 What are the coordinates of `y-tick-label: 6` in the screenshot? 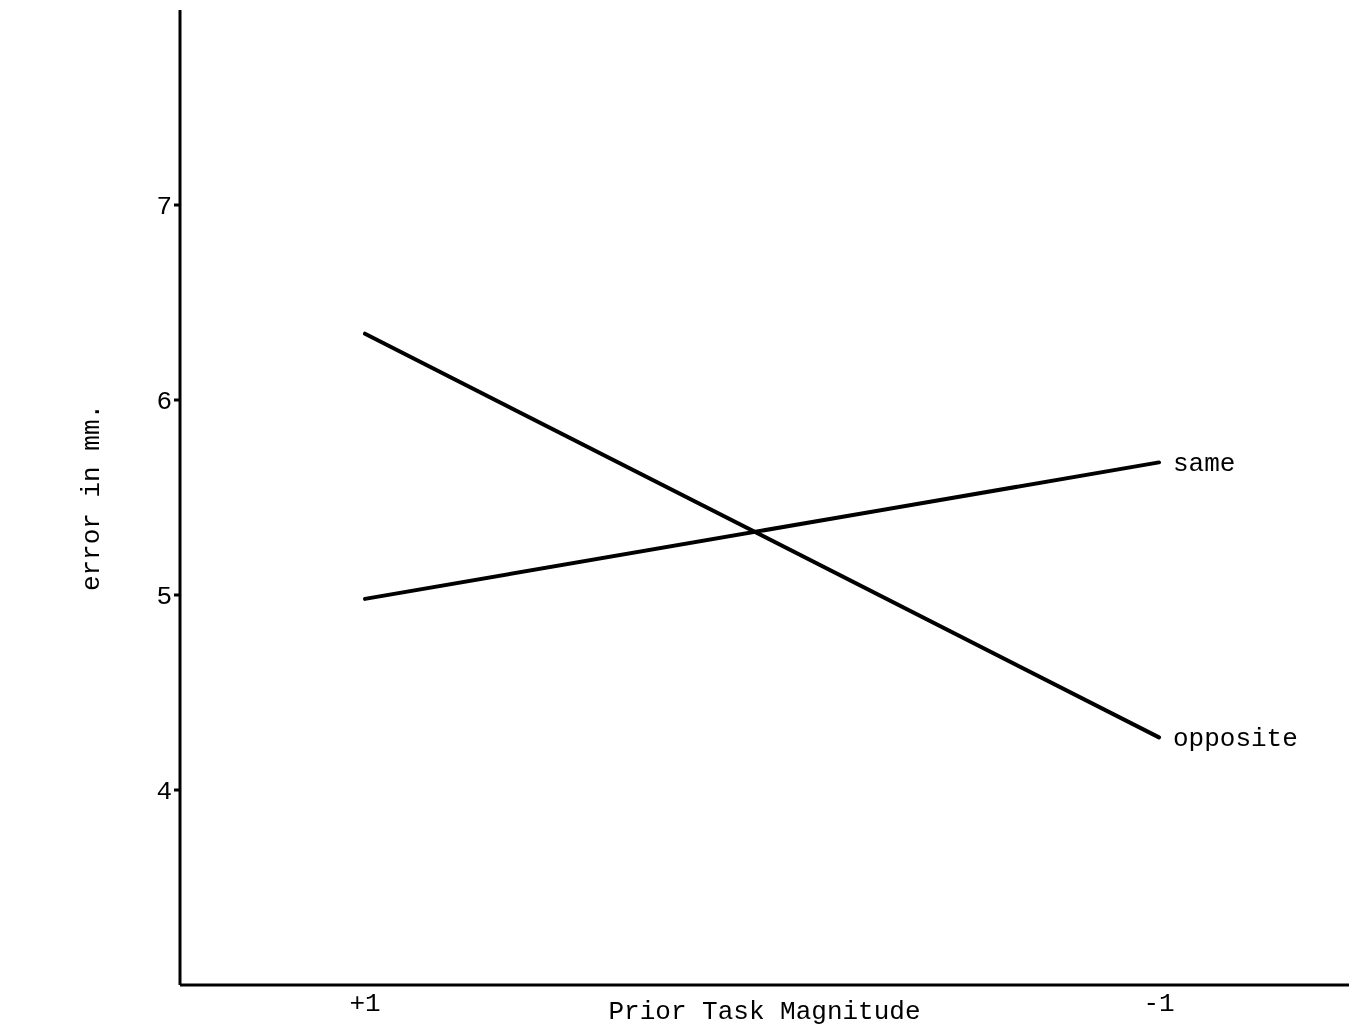 It's located at (164, 402).